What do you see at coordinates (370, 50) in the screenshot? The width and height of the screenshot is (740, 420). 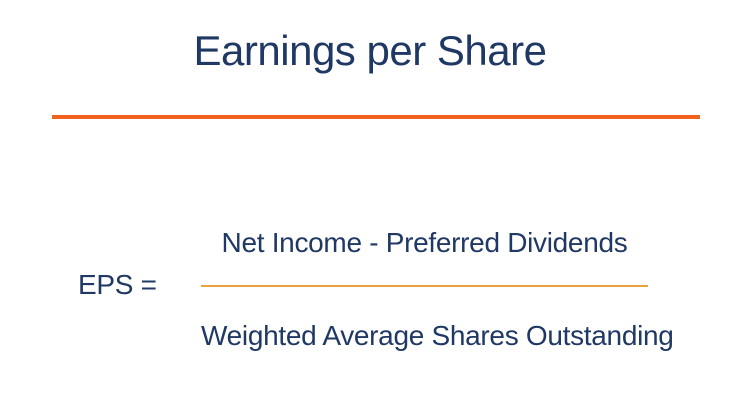 I see `page-title: Earnings per Share` at bounding box center [370, 50].